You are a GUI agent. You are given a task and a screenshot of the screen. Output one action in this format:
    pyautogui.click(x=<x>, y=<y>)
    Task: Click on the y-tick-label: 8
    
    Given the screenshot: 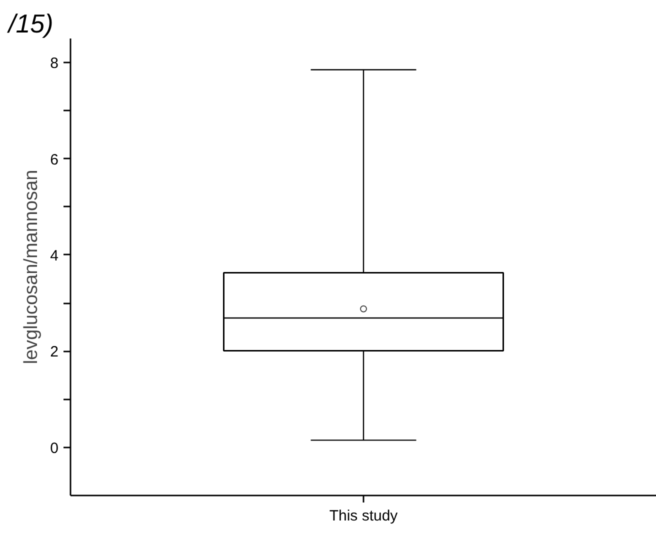 What is the action you would take?
    pyautogui.click(x=54, y=63)
    